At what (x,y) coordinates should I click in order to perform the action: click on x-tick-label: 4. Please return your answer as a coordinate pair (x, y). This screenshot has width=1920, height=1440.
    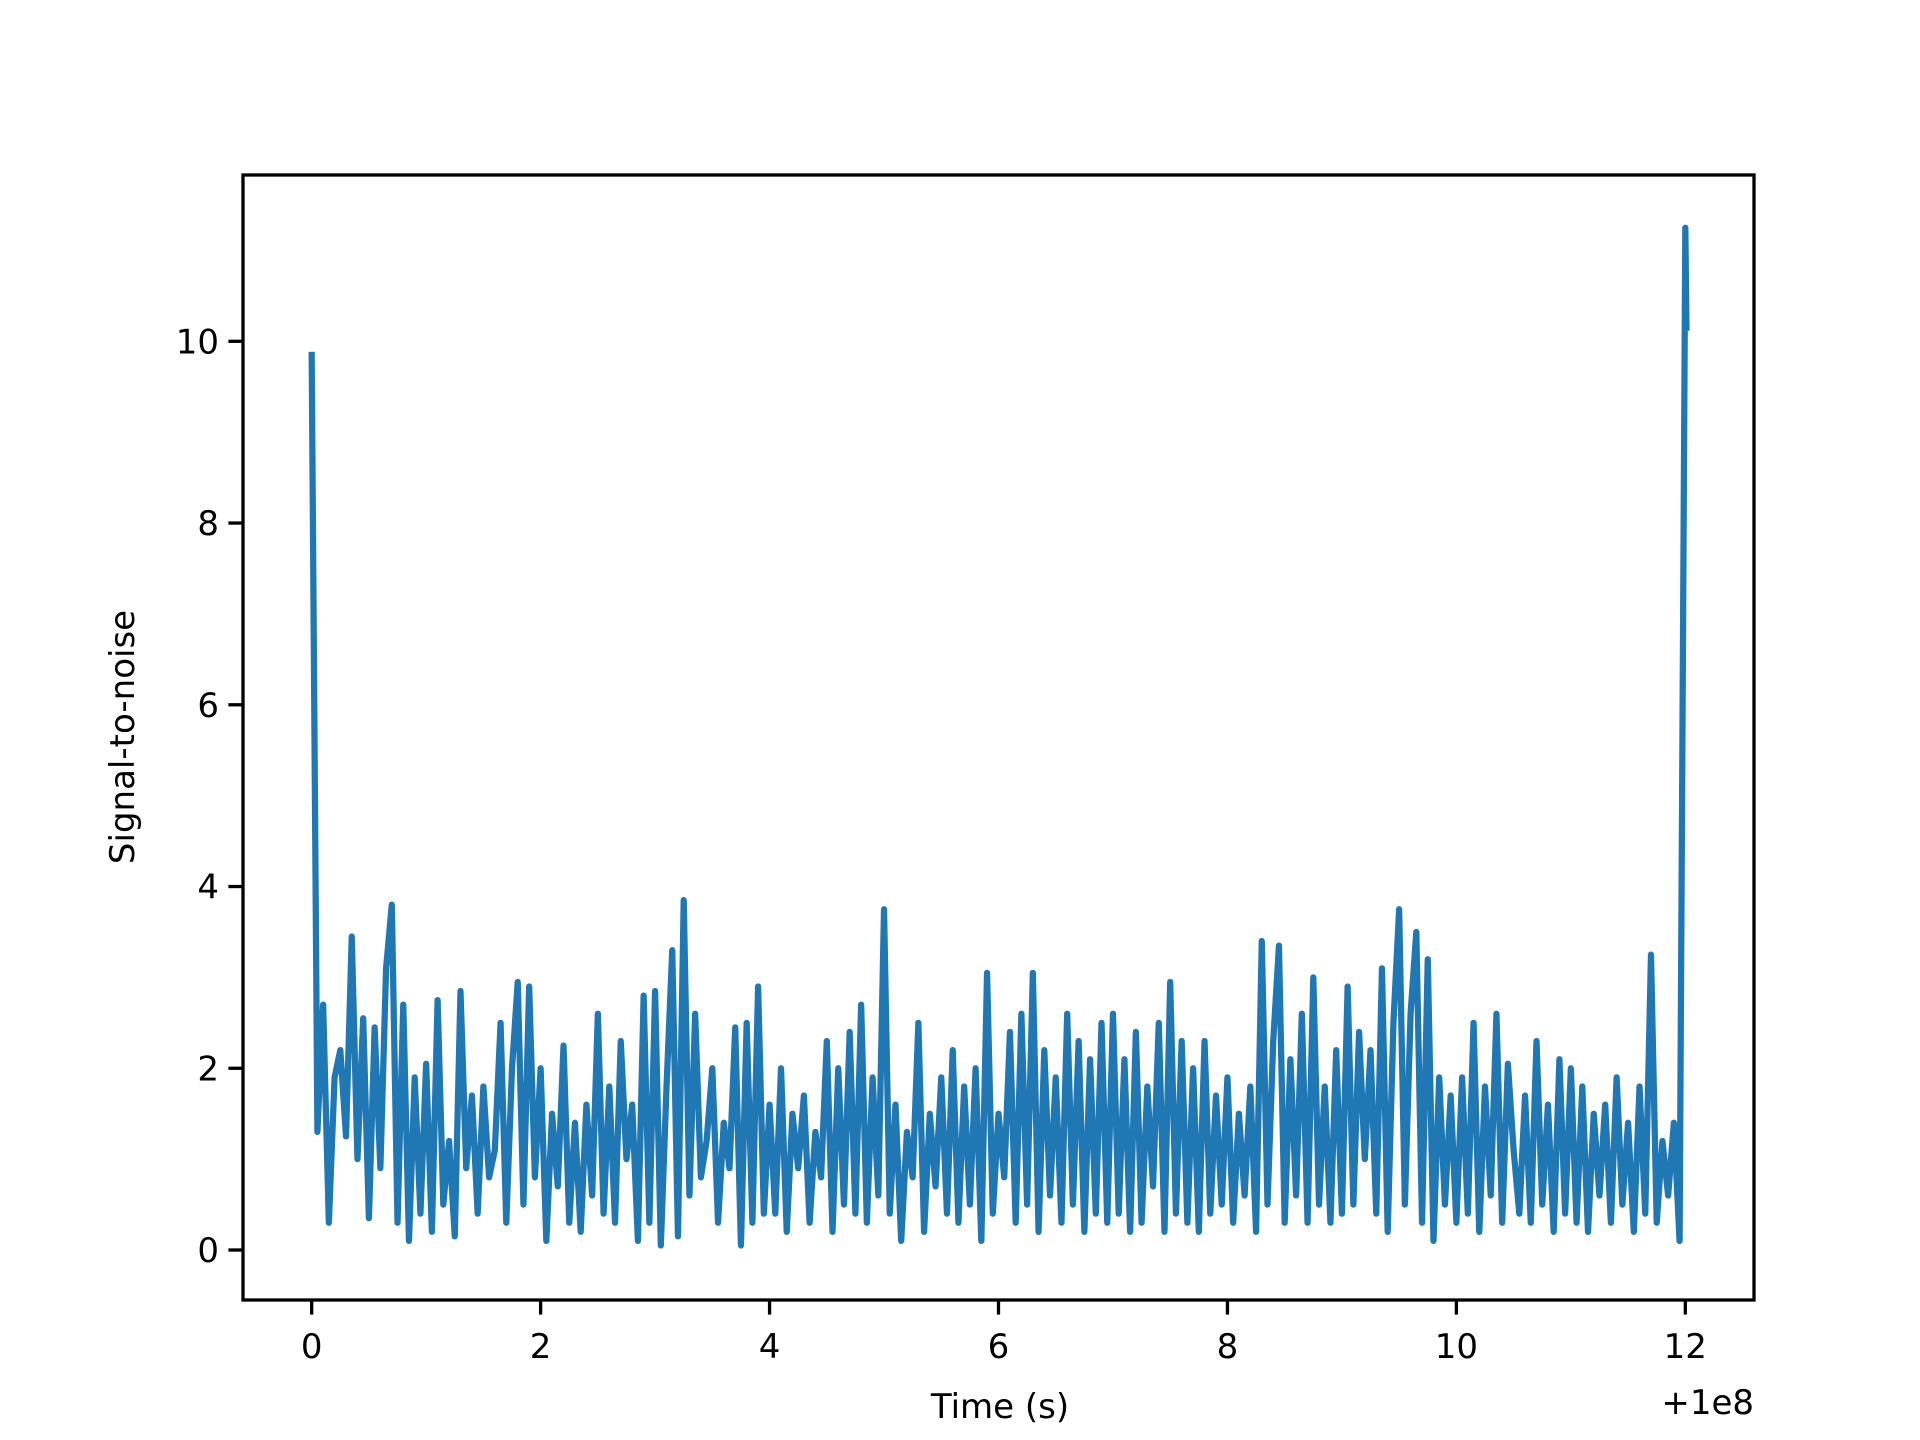
    Looking at the image, I should click on (770, 1347).